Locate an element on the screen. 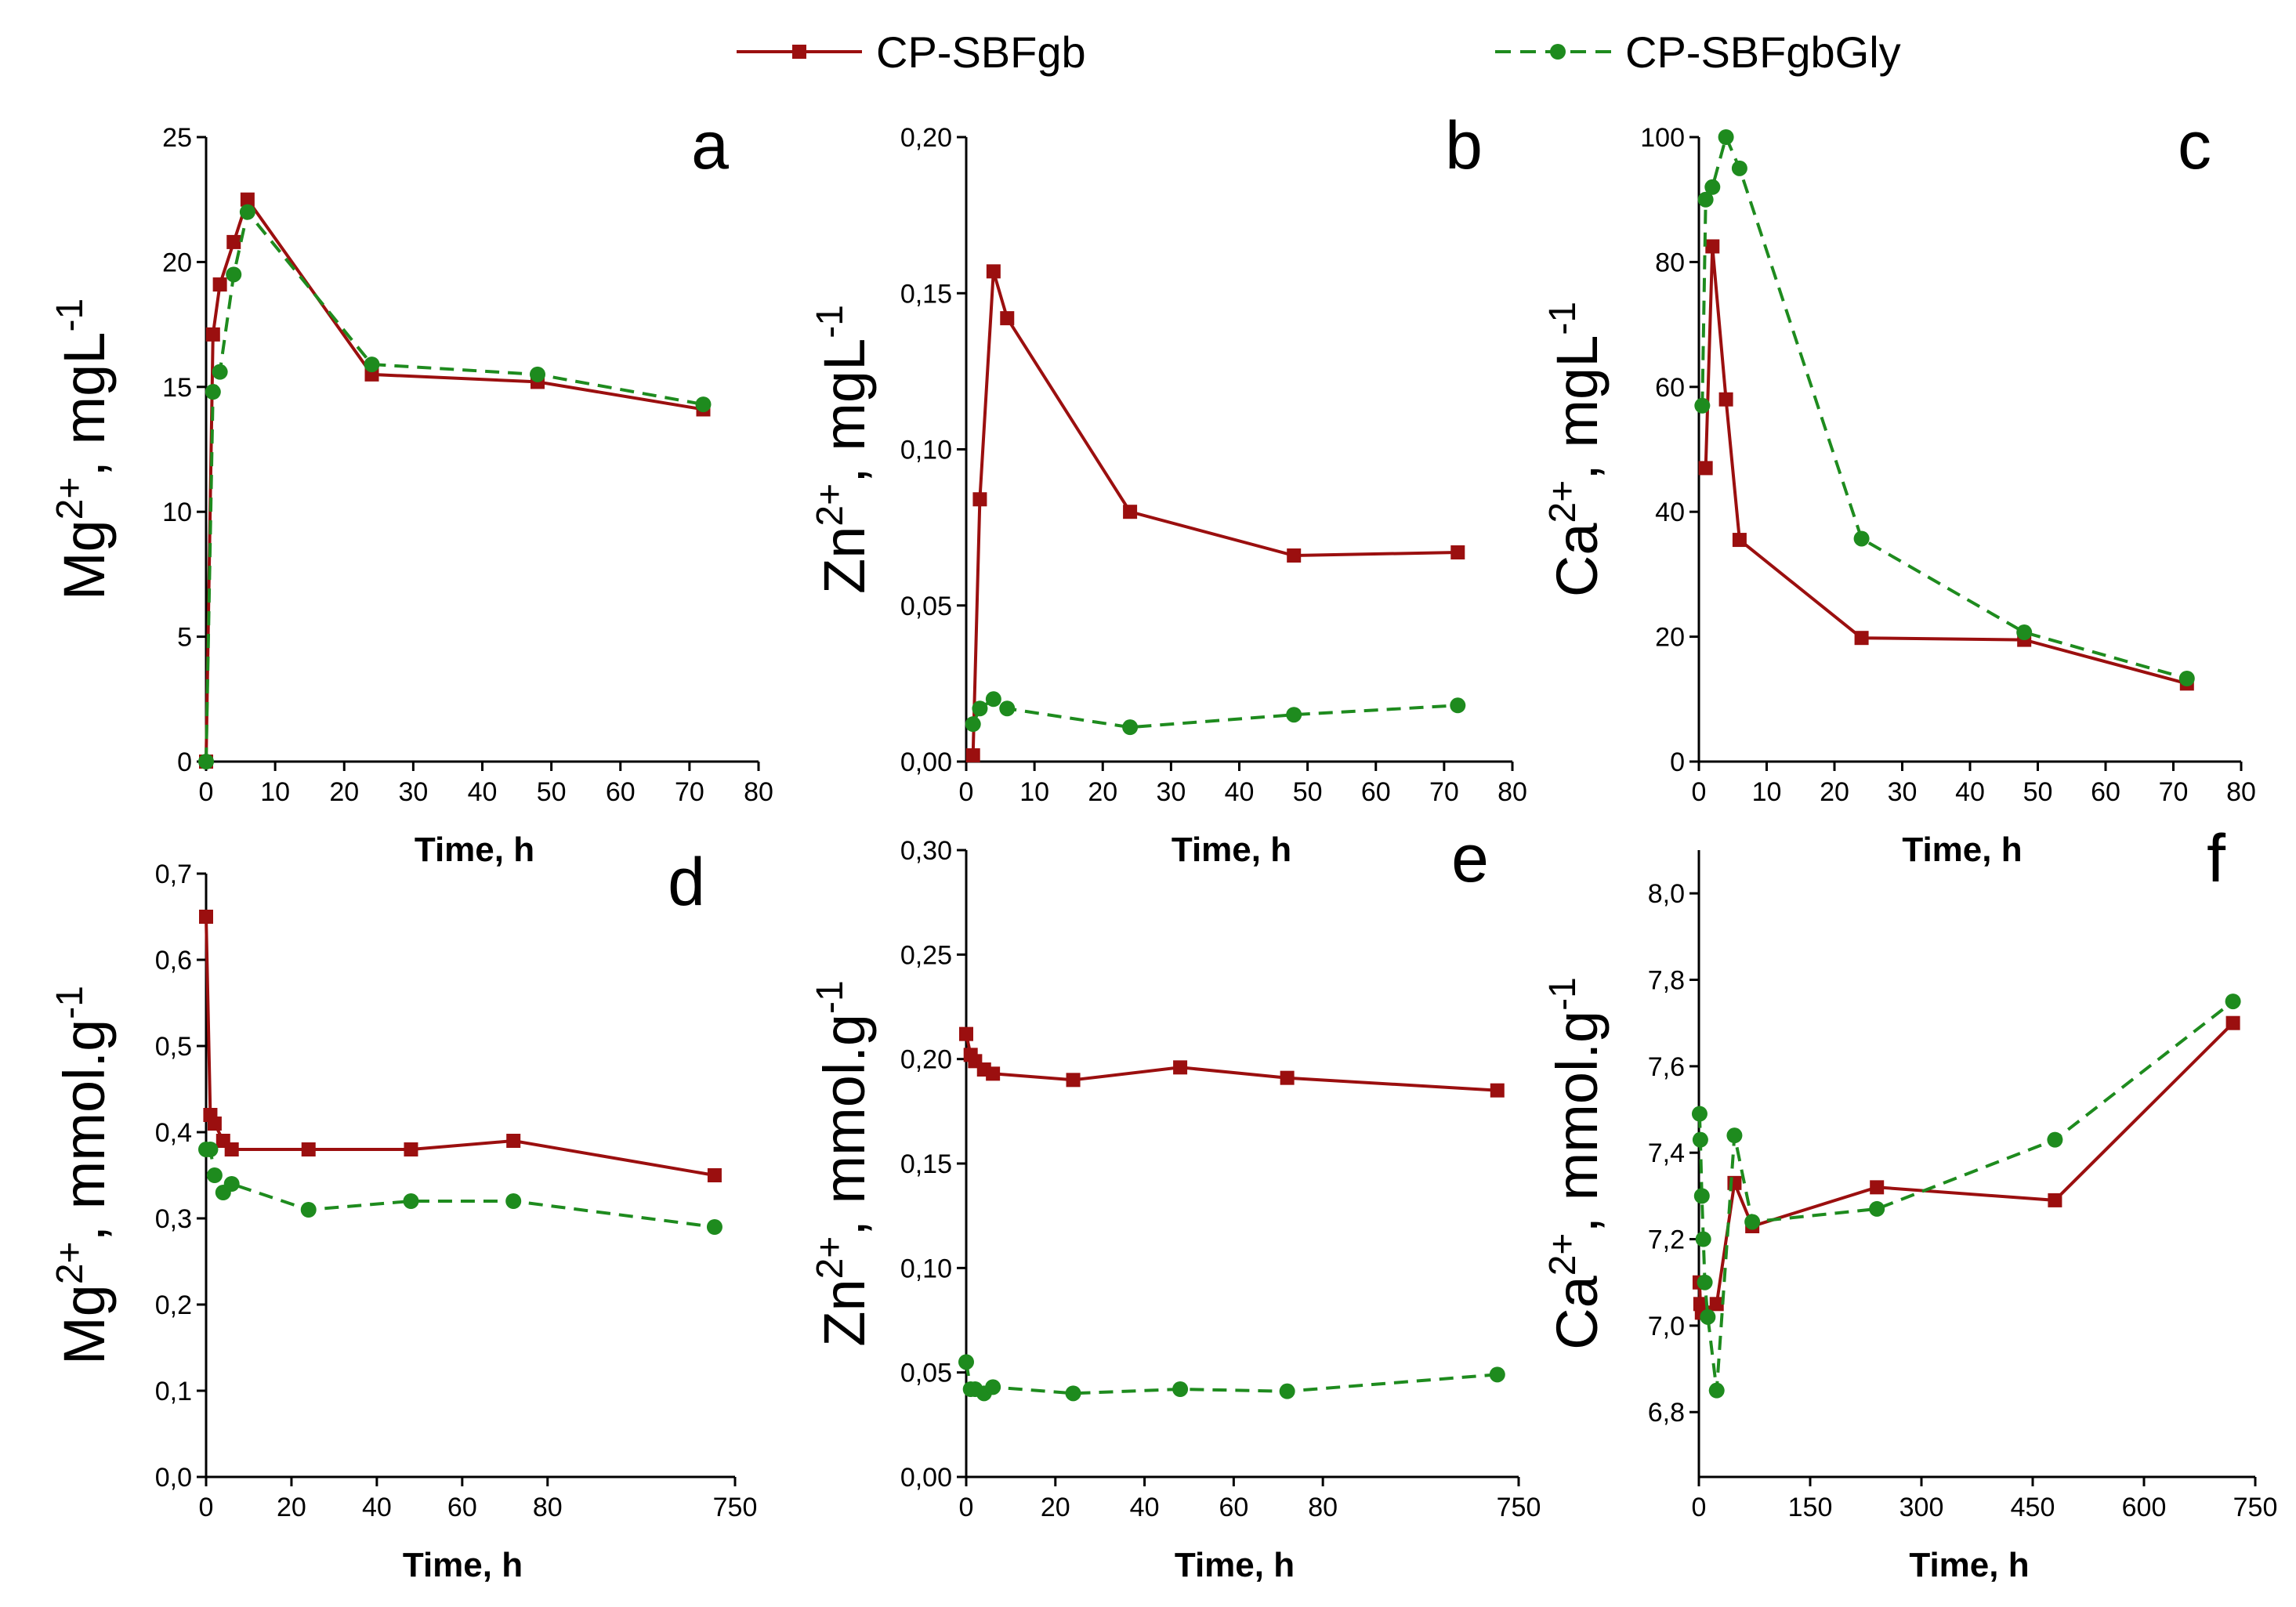 This screenshot has height=1607, width=2296. legend-entry: CP-SBFgb is located at coordinates (911, 52).